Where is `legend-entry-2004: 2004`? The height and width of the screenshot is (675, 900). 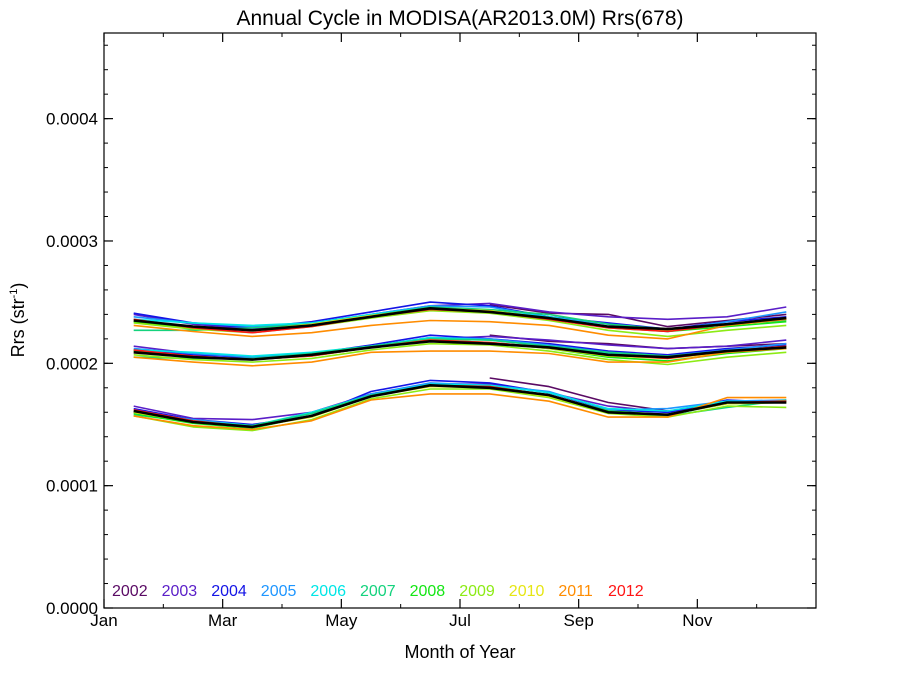
legend-entry-2004: 2004 is located at coordinates (229, 591).